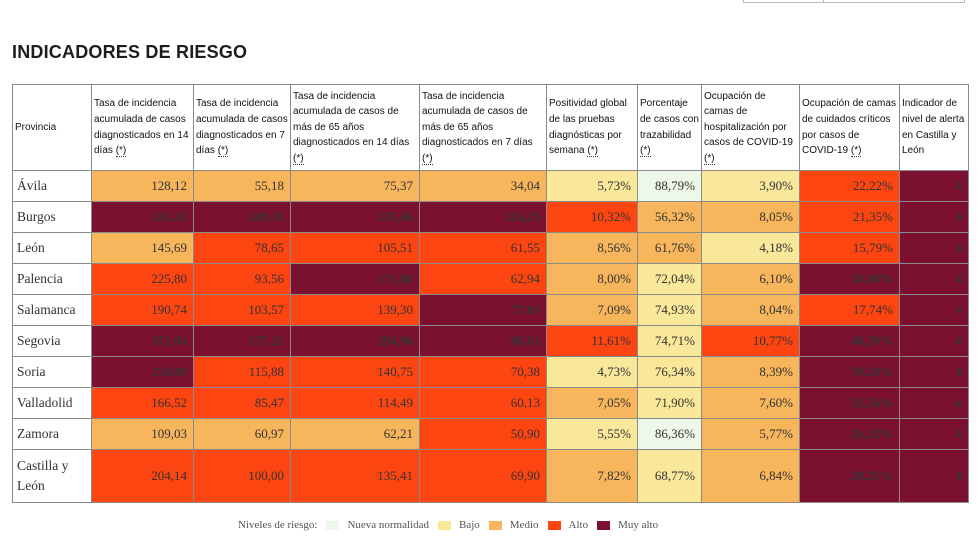 Image resolution: width=980 pixels, height=550 pixels. Describe the element at coordinates (483, 186) in the screenshot. I see `indicator-cell: 34,04` at that location.